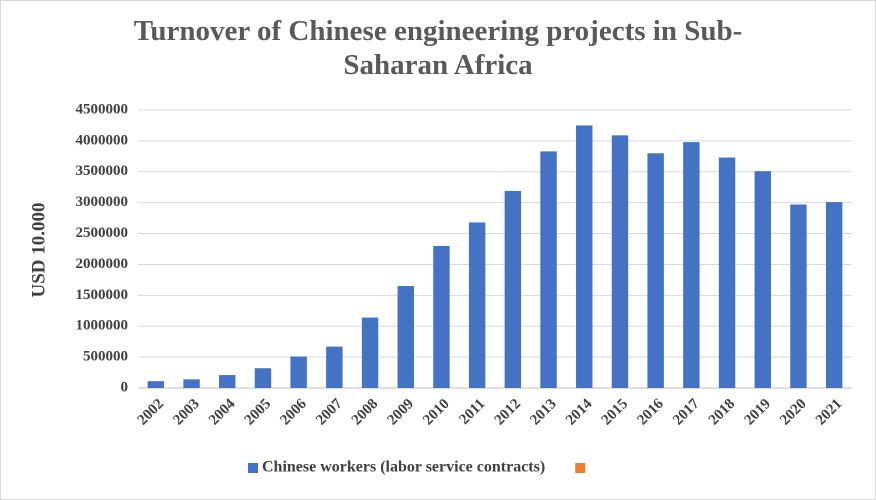  I want to click on y-tick-label: 3500000, so click(102, 171).